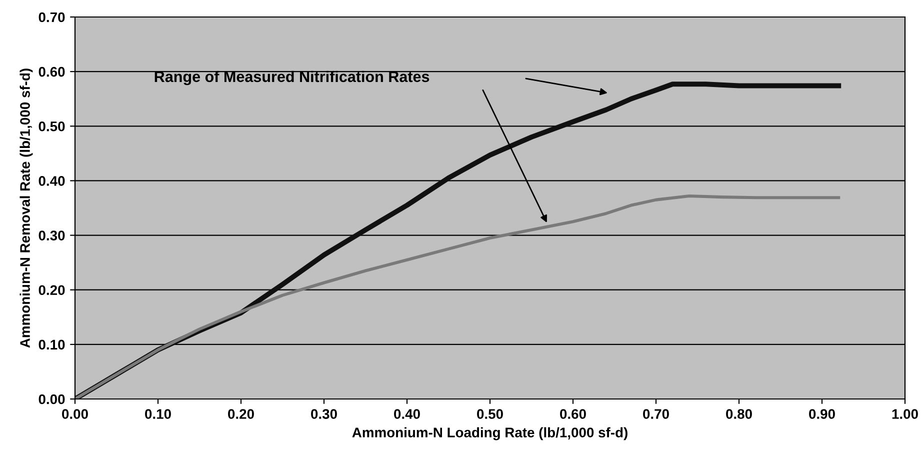  What do you see at coordinates (51, 235) in the screenshot?
I see `y-tick-label: 0.30` at bounding box center [51, 235].